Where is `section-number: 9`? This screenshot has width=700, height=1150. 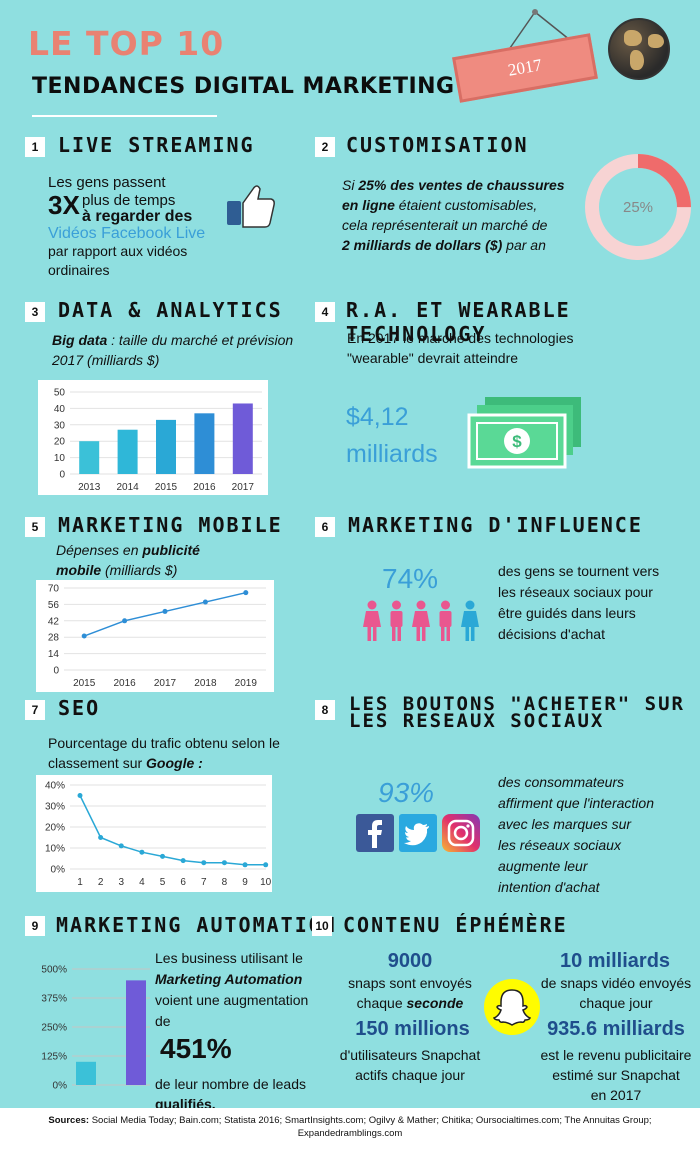 section-number: 9 is located at coordinates (35, 926).